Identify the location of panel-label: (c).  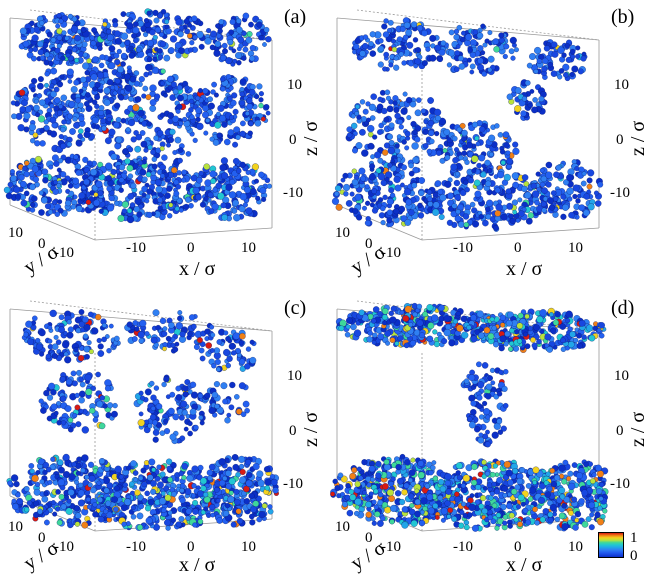
(295, 308).